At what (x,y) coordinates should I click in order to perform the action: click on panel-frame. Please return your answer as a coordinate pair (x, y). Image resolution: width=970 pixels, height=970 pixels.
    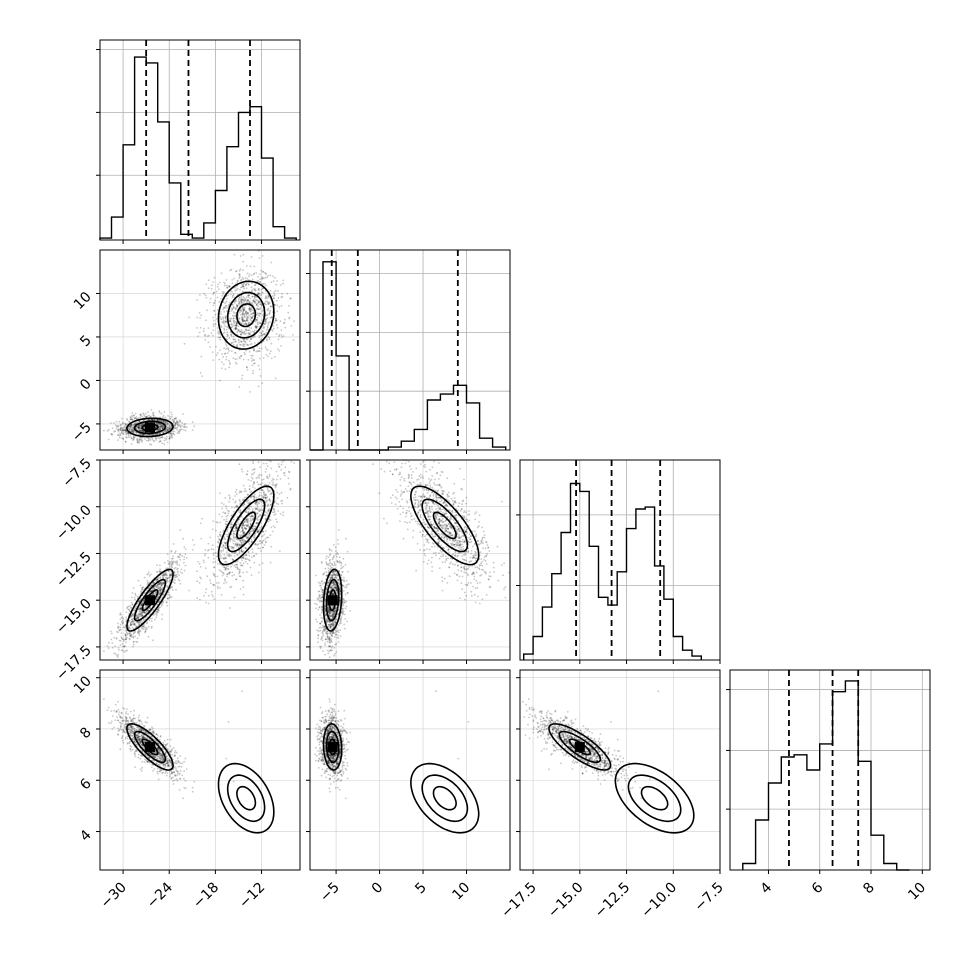
    Looking at the image, I should click on (410, 350).